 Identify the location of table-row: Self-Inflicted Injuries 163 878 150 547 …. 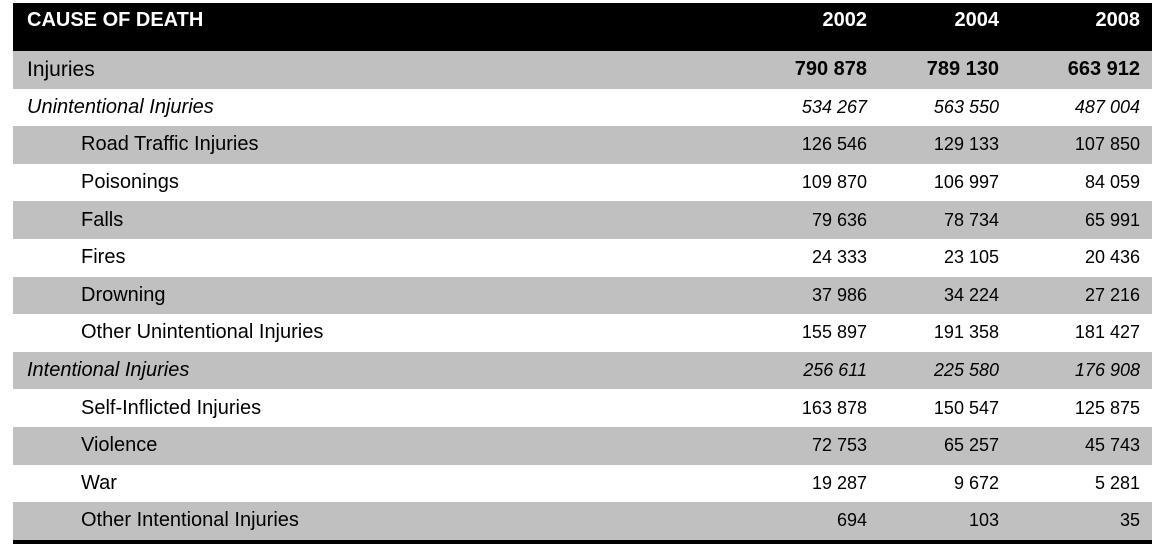
(582, 408).